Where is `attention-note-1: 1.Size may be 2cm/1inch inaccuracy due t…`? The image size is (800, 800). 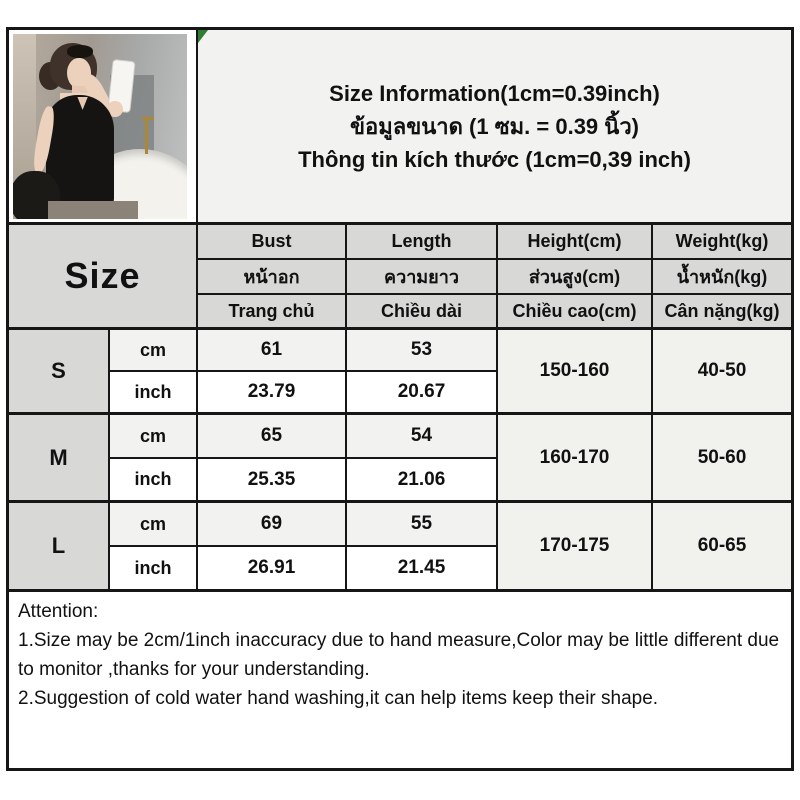
attention-note-1: 1.Size may be 2cm/1inch inaccuracy due t… is located at coordinates (399, 655).